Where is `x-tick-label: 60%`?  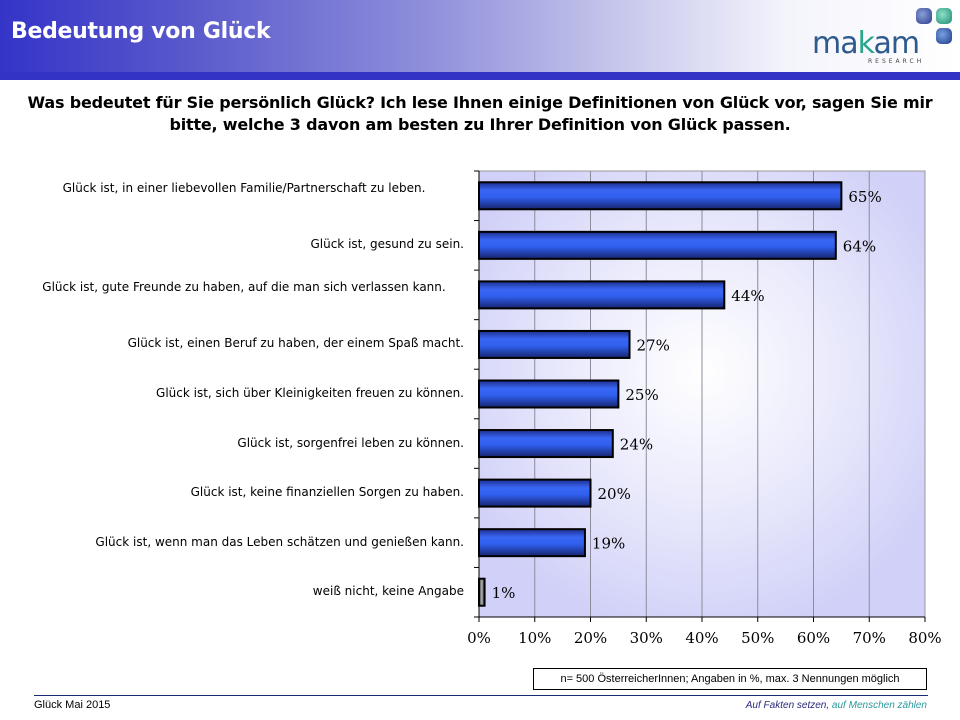 x-tick-label: 60% is located at coordinates (813, 638).